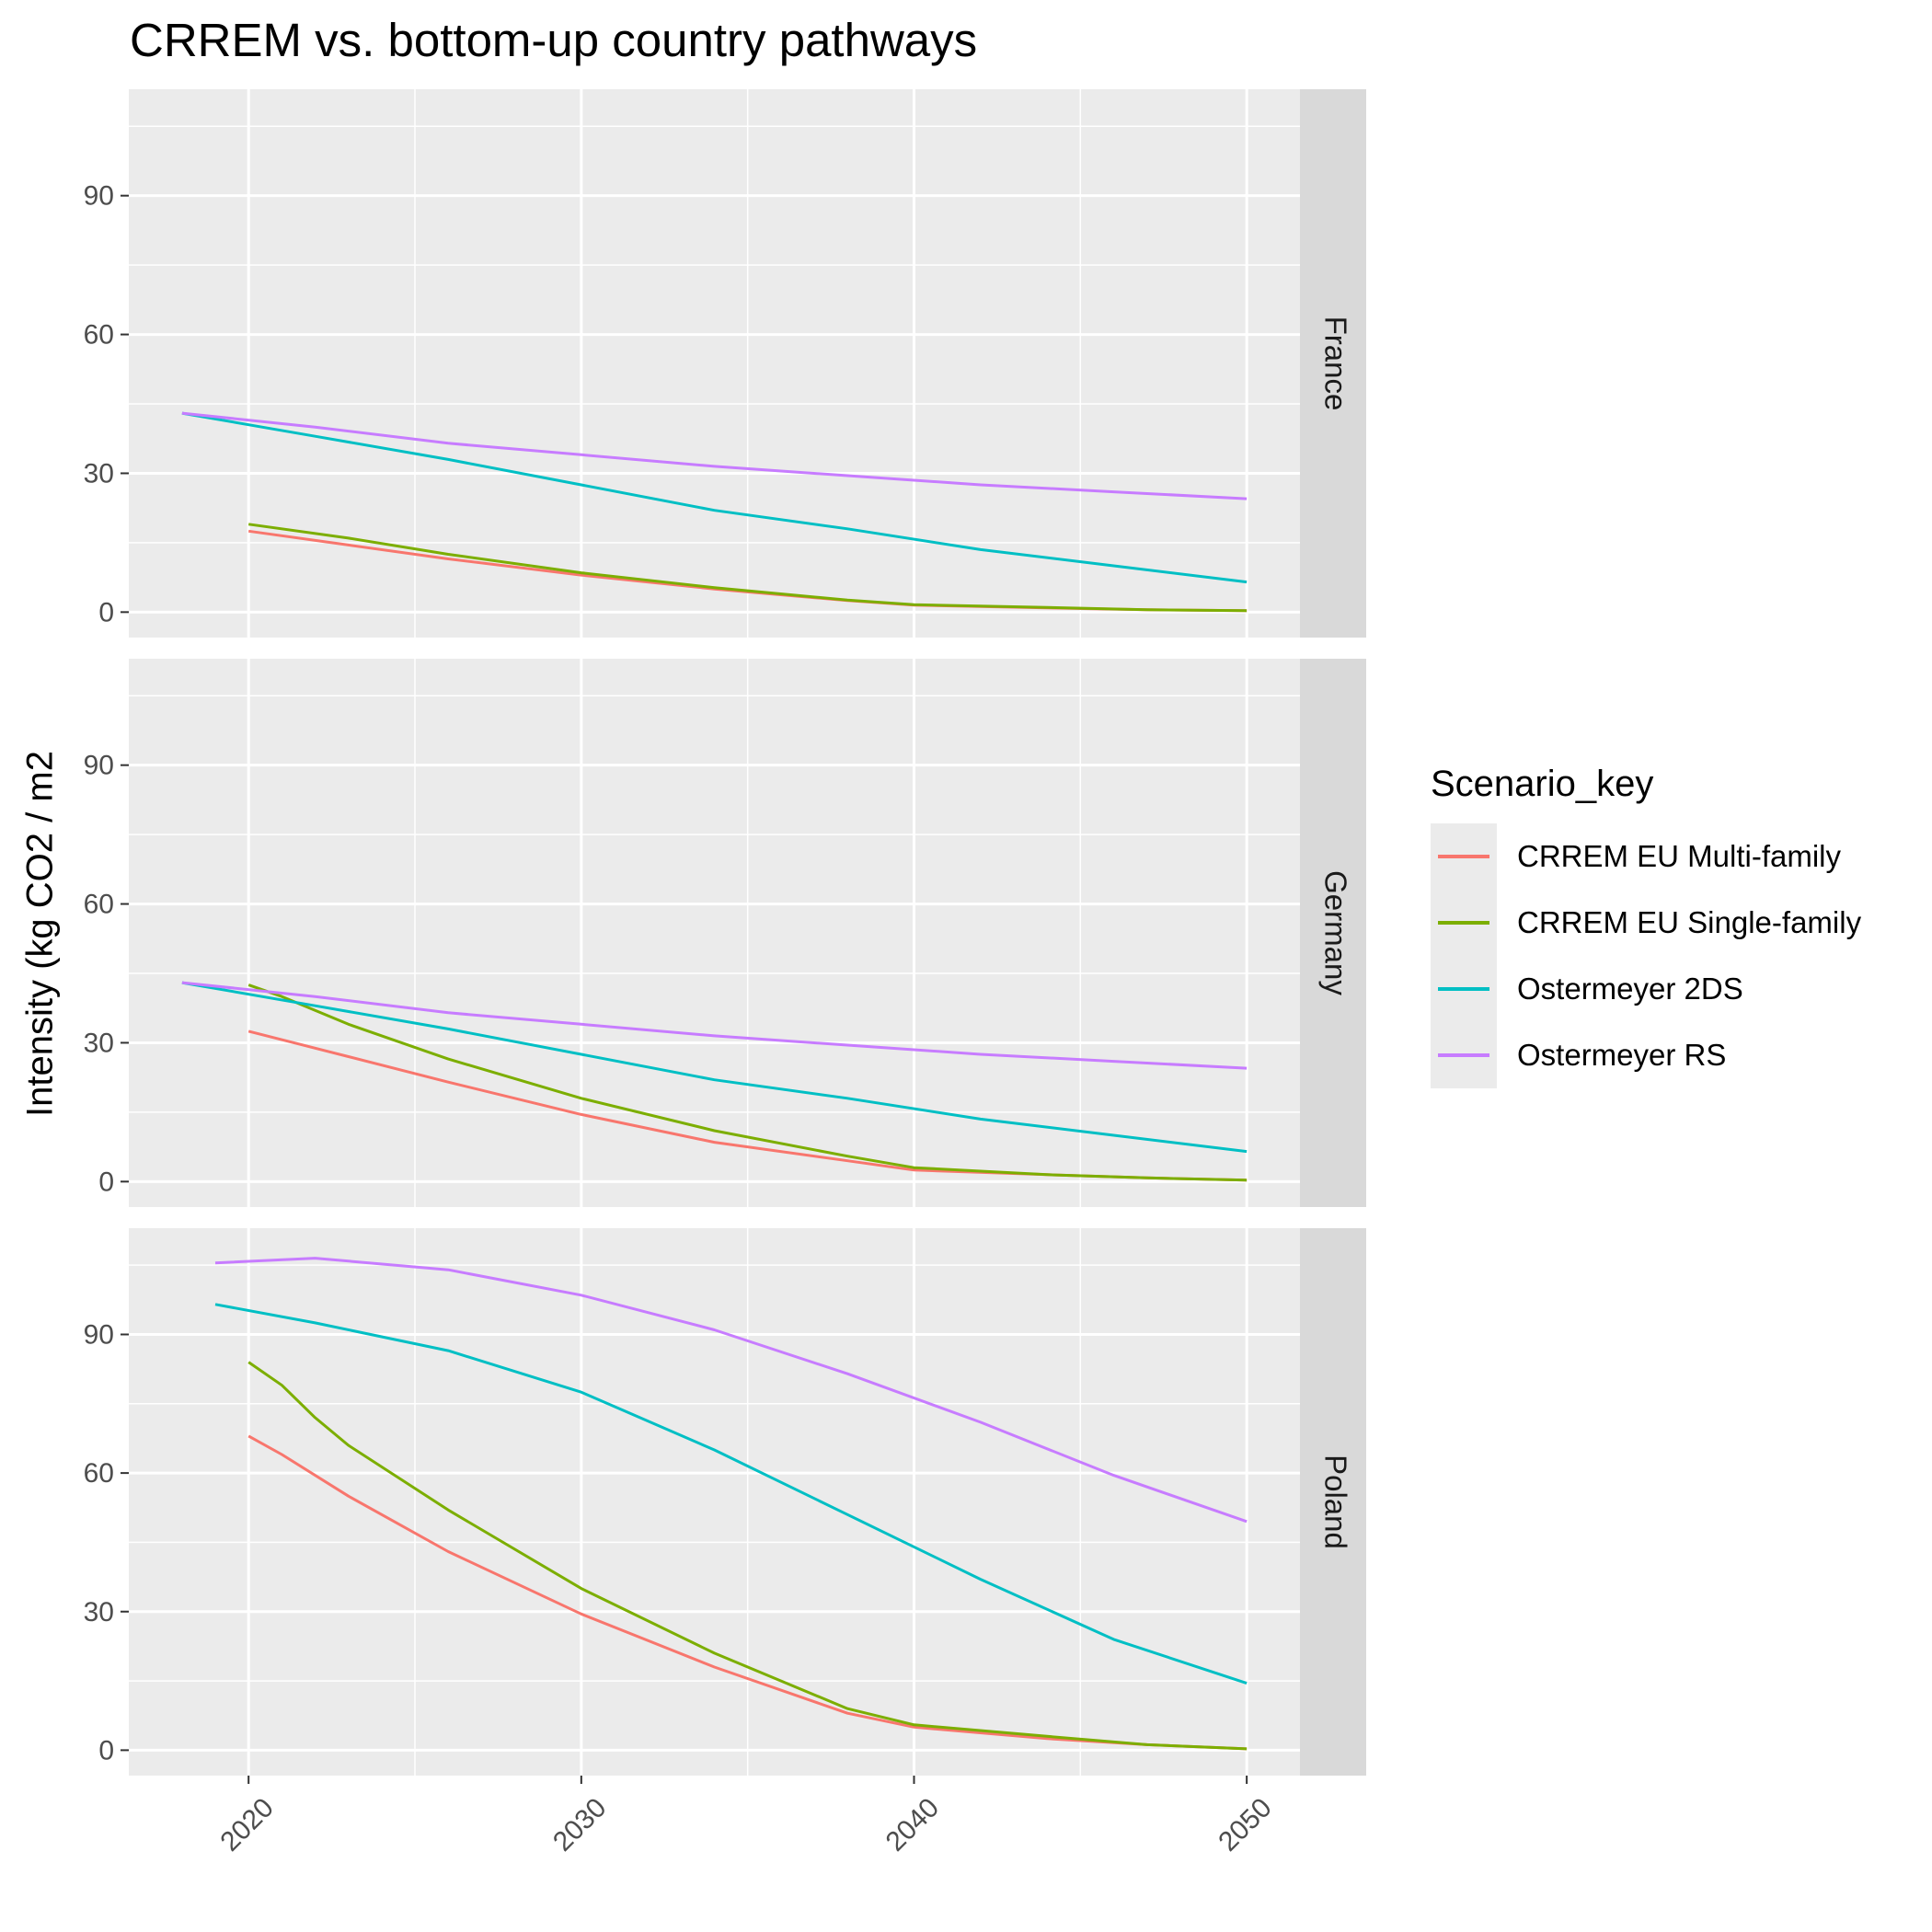 This screenshot has width=1932, height=1932. What do you see at coordinates (247, 1824) in the screenshot?
I see `x-tick-label: 2020` at bounding box center [247, 1824].